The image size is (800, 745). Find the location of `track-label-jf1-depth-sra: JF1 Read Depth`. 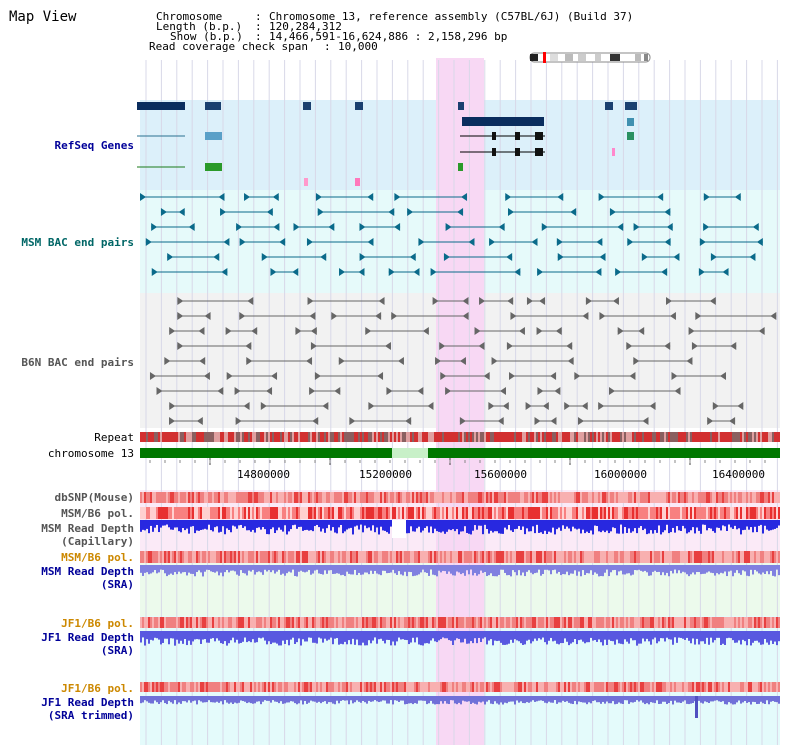

track-label-jf1-depth-sra: JF1 Read Depth is located at coordinates (87, 637).